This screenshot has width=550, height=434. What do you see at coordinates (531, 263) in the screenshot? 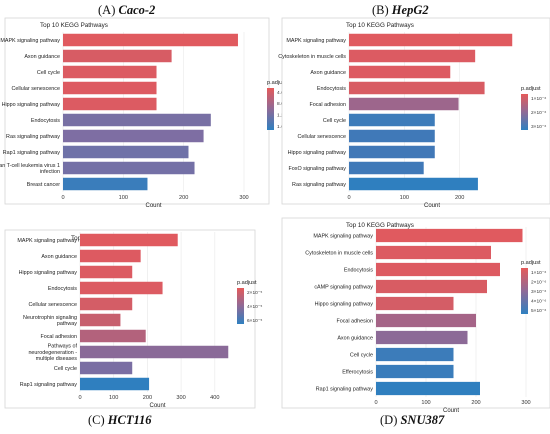
I see `legend-title: p.adjust` at bounding box center [531, 263].